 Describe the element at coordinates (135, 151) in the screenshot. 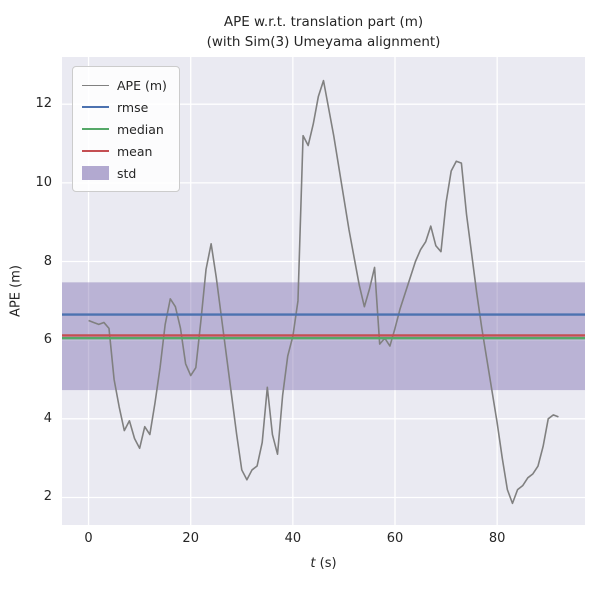

I see `legend-label: mean` at that location.